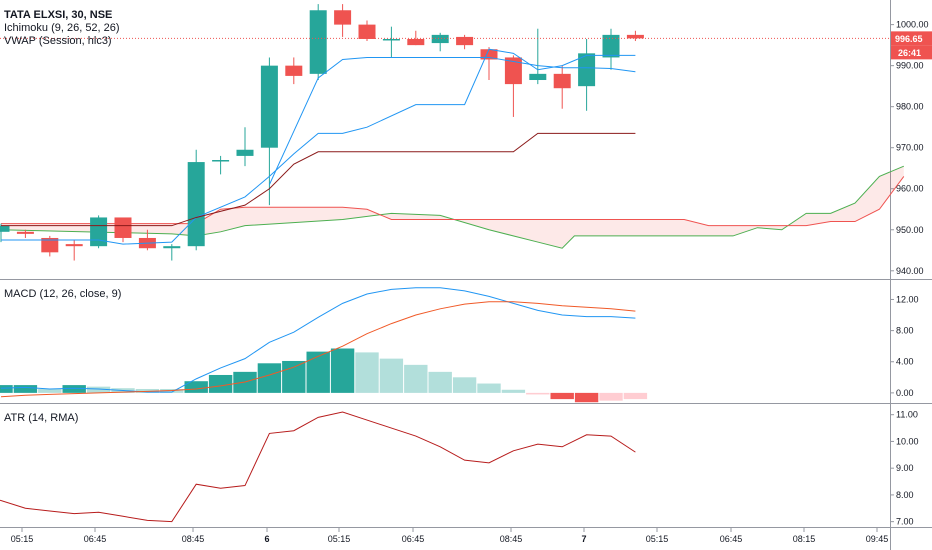 The width and height of the screenshot is (932, 550). What do you see at coordinates (910, 271) in the screenshot?
I see `price-tick-label: 940.00` at bounding box center [910, 271].